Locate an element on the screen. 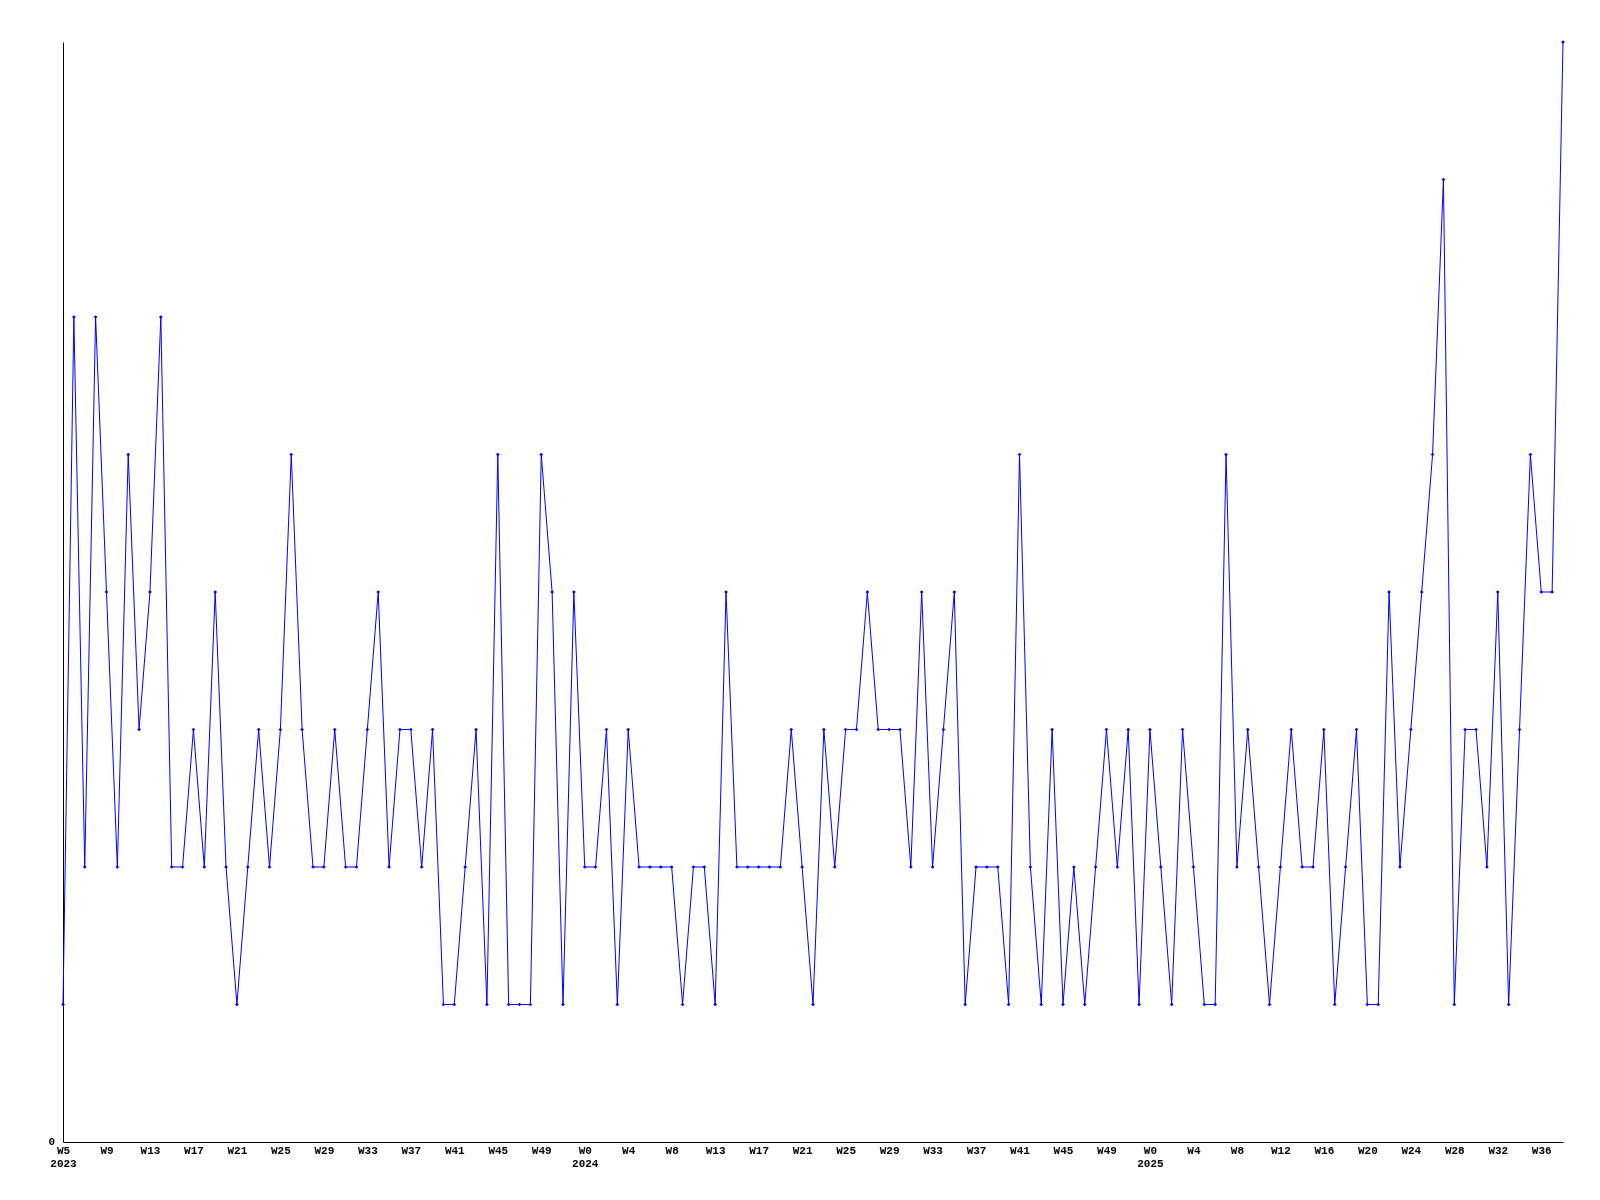 The image size is (1600, 1200). x-tick-label: W16 is located at coordinates (1324, 1150).